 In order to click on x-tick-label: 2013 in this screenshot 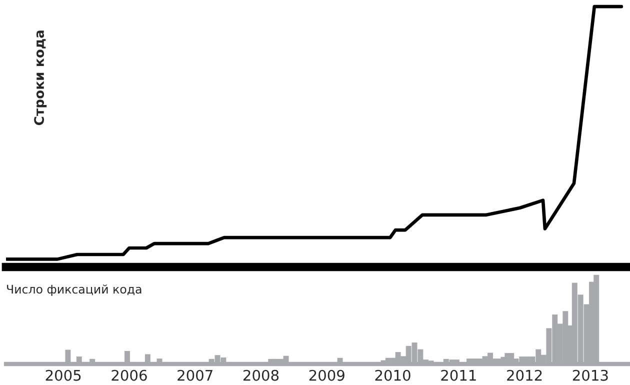, I will do `click(590, 375)`.